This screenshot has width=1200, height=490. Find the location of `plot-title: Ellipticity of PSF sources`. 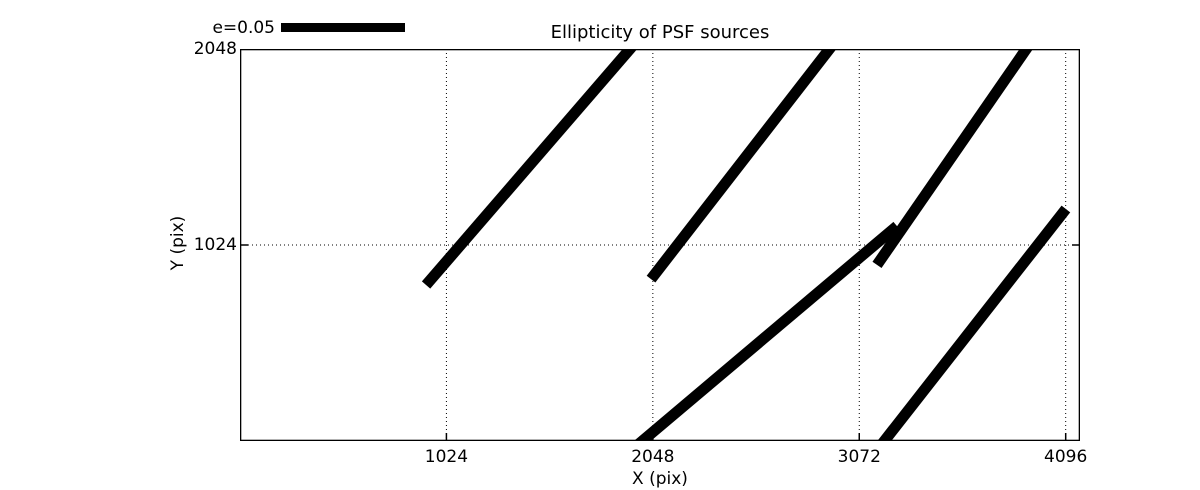

plot-title: Ellipticity of PSF sources is located at coordinates (660, 32).